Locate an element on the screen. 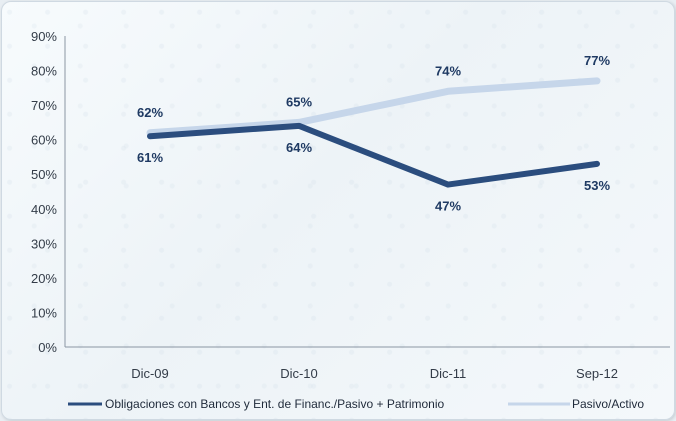 The height and width of the screenshot is (421, 676). x-tick-label: Dic-10 is located at coordinates (299, 373).